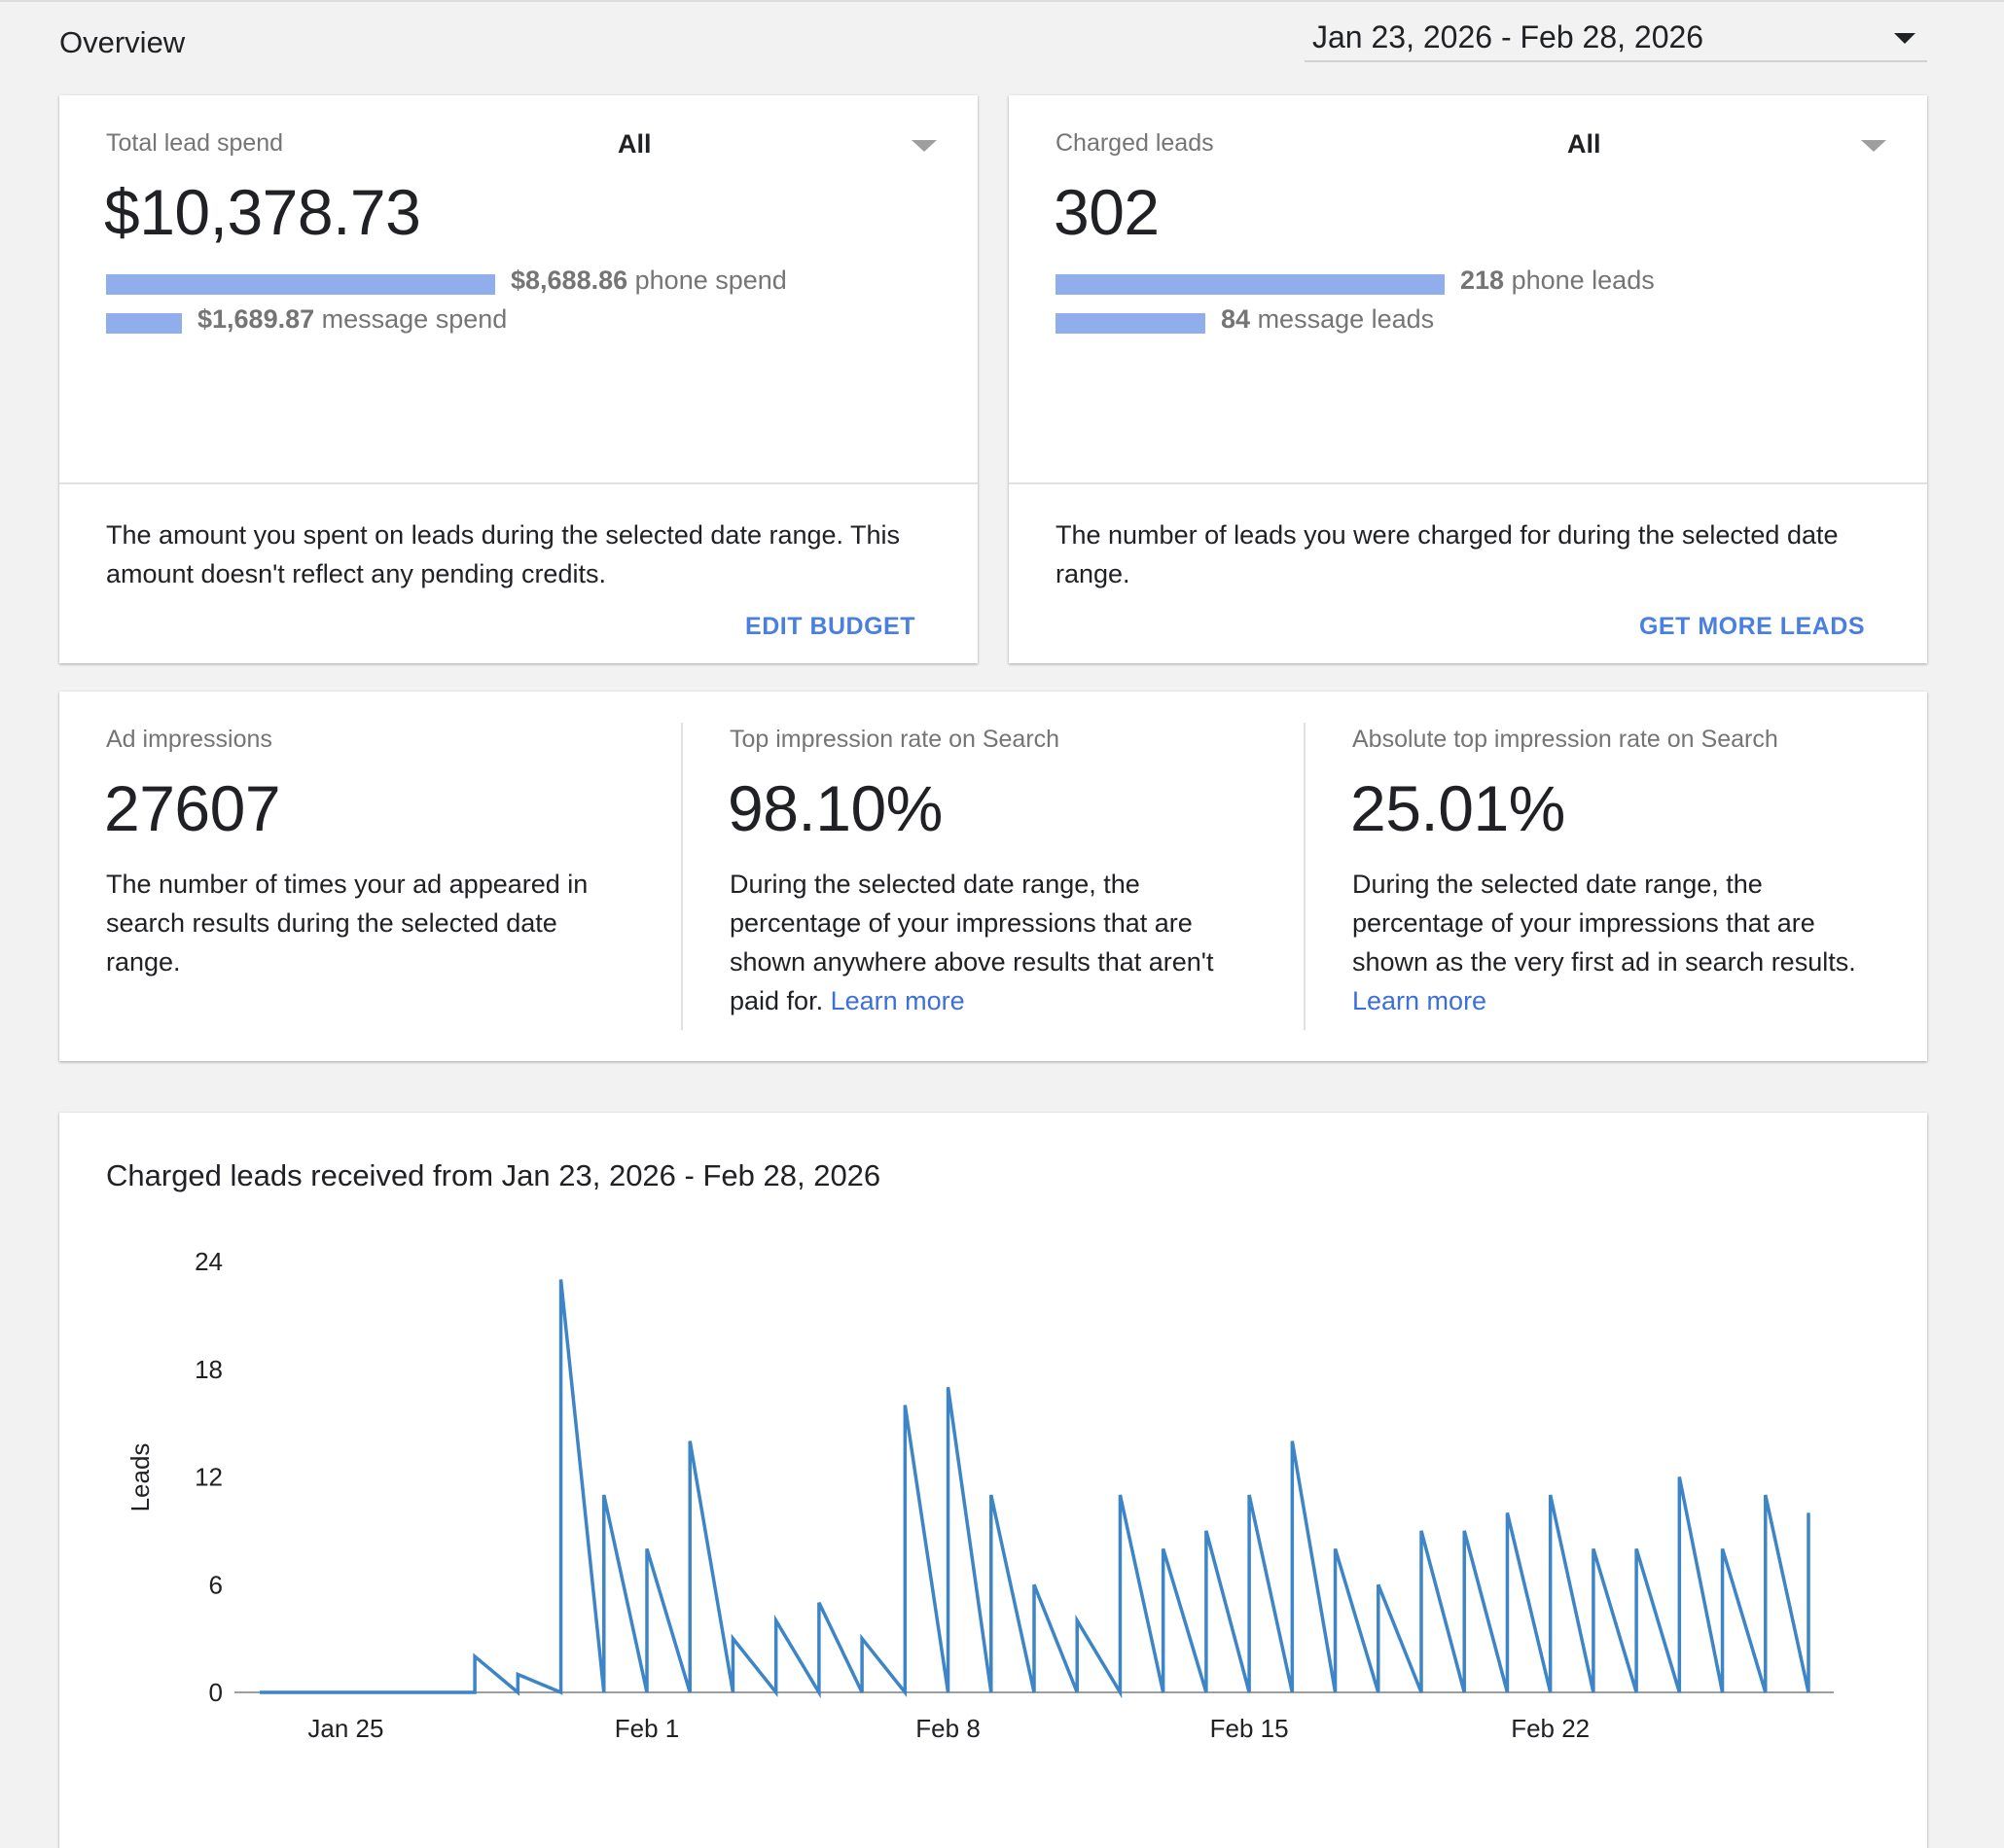 This screenshot has height=1848, width=2004. Describe the element at coordinates (189, 739) in the screenshot. I see `ad-impressions-label: Ad impressions` at that location.